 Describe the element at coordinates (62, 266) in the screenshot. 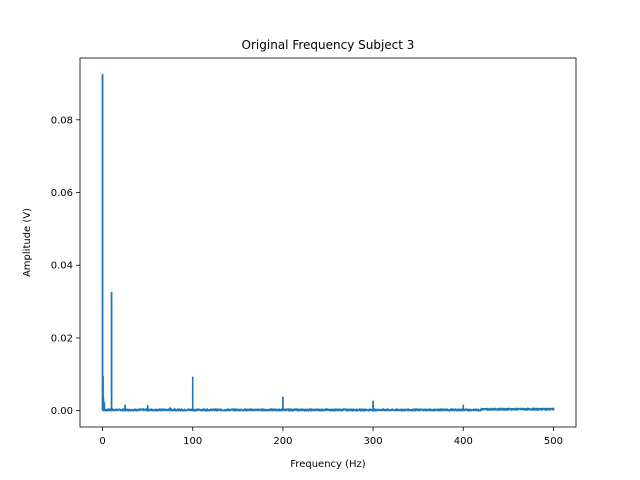

I see `y-tick-label: 0.04` at that location.